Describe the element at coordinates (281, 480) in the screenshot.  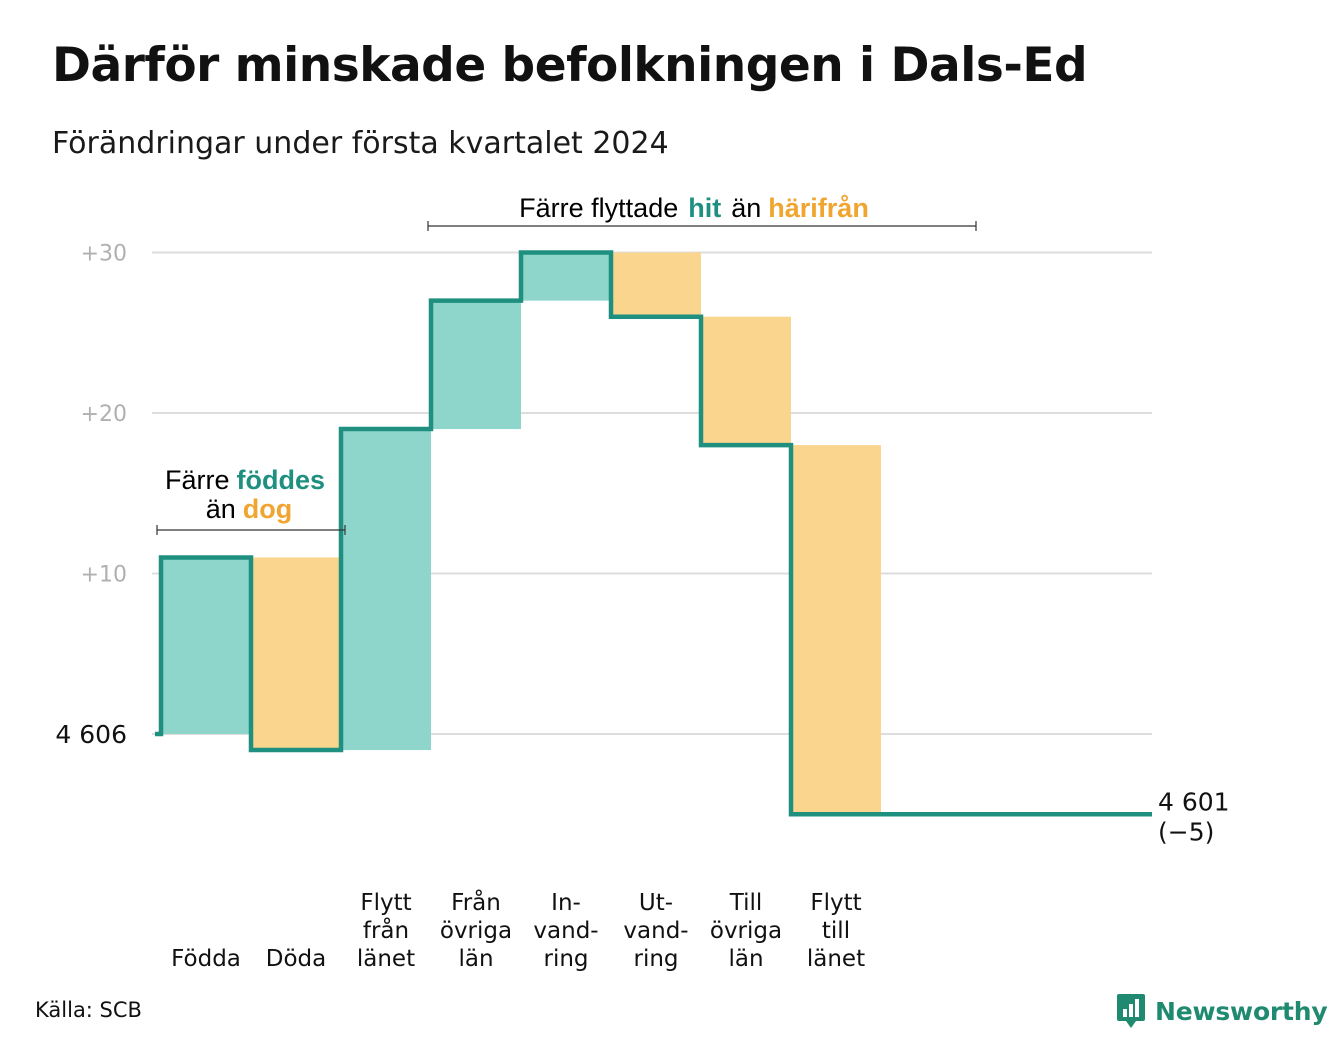
I see `annotation-teal-word: föddes` at that location.